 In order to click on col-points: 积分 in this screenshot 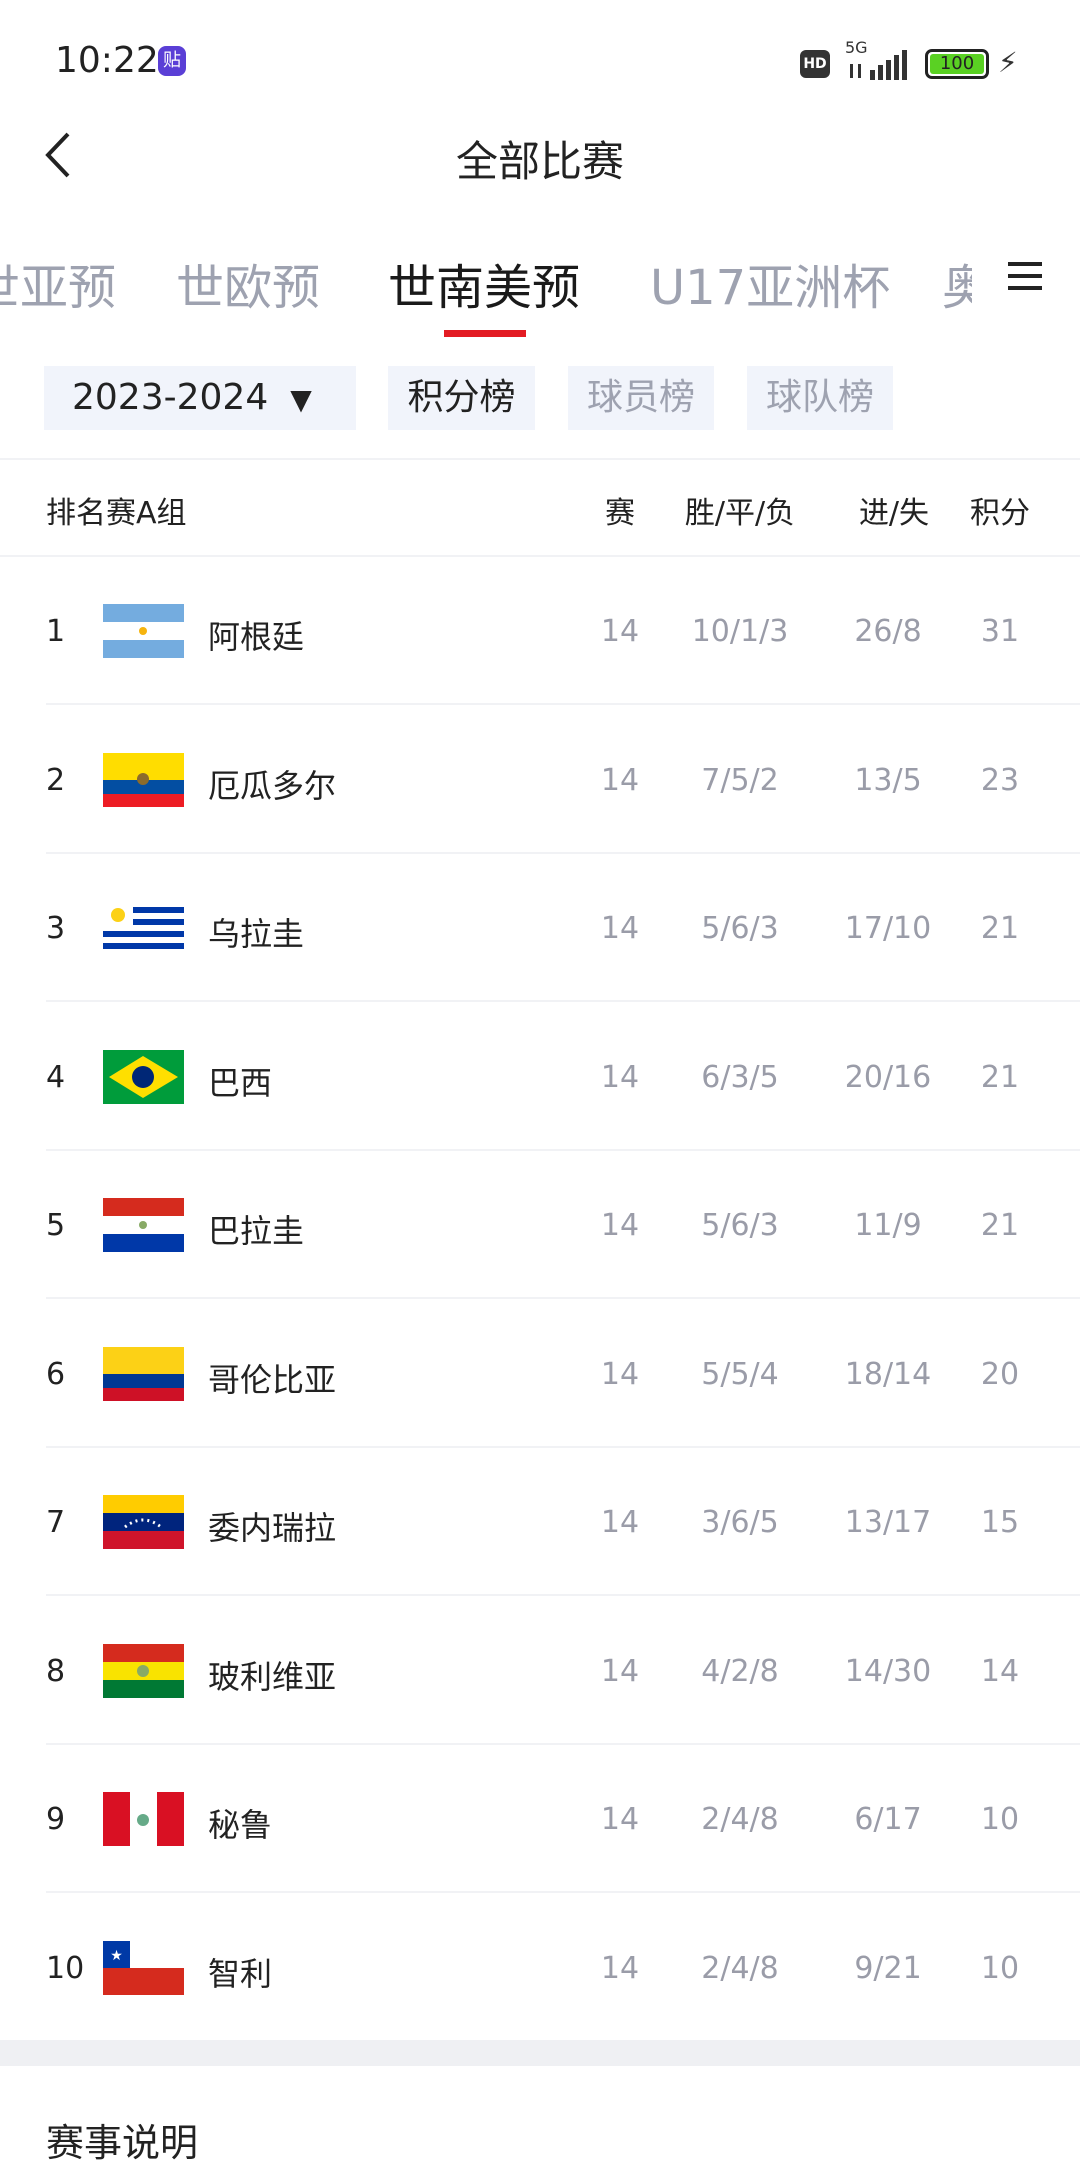, I will do `click(1000, 513)`.